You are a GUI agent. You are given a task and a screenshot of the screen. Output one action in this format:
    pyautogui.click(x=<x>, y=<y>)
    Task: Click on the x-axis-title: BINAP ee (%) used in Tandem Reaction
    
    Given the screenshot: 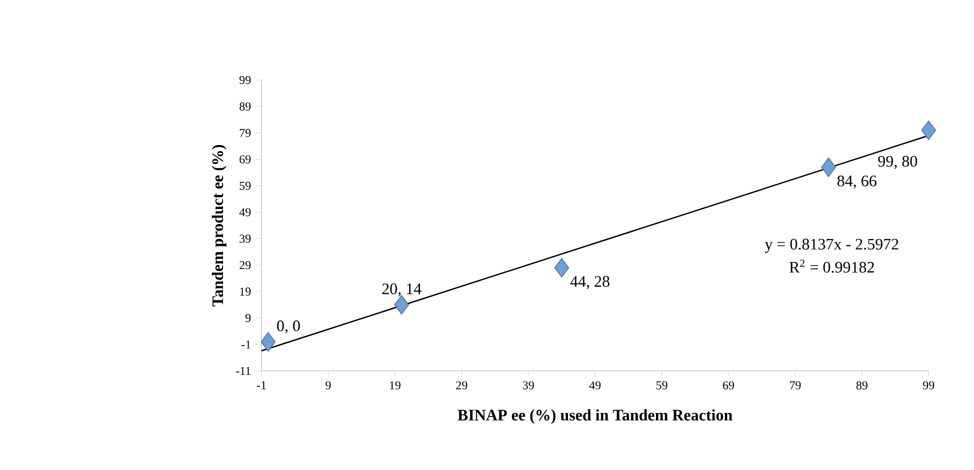 What is the action you would take?
    pyautogui.click(x=595, y=416)
    